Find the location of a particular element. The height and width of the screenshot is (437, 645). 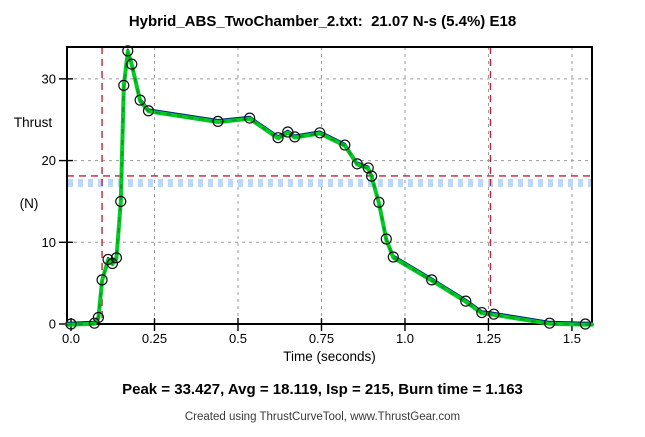

x-tick-label: 1.0 is located at coordinates (405, 338).